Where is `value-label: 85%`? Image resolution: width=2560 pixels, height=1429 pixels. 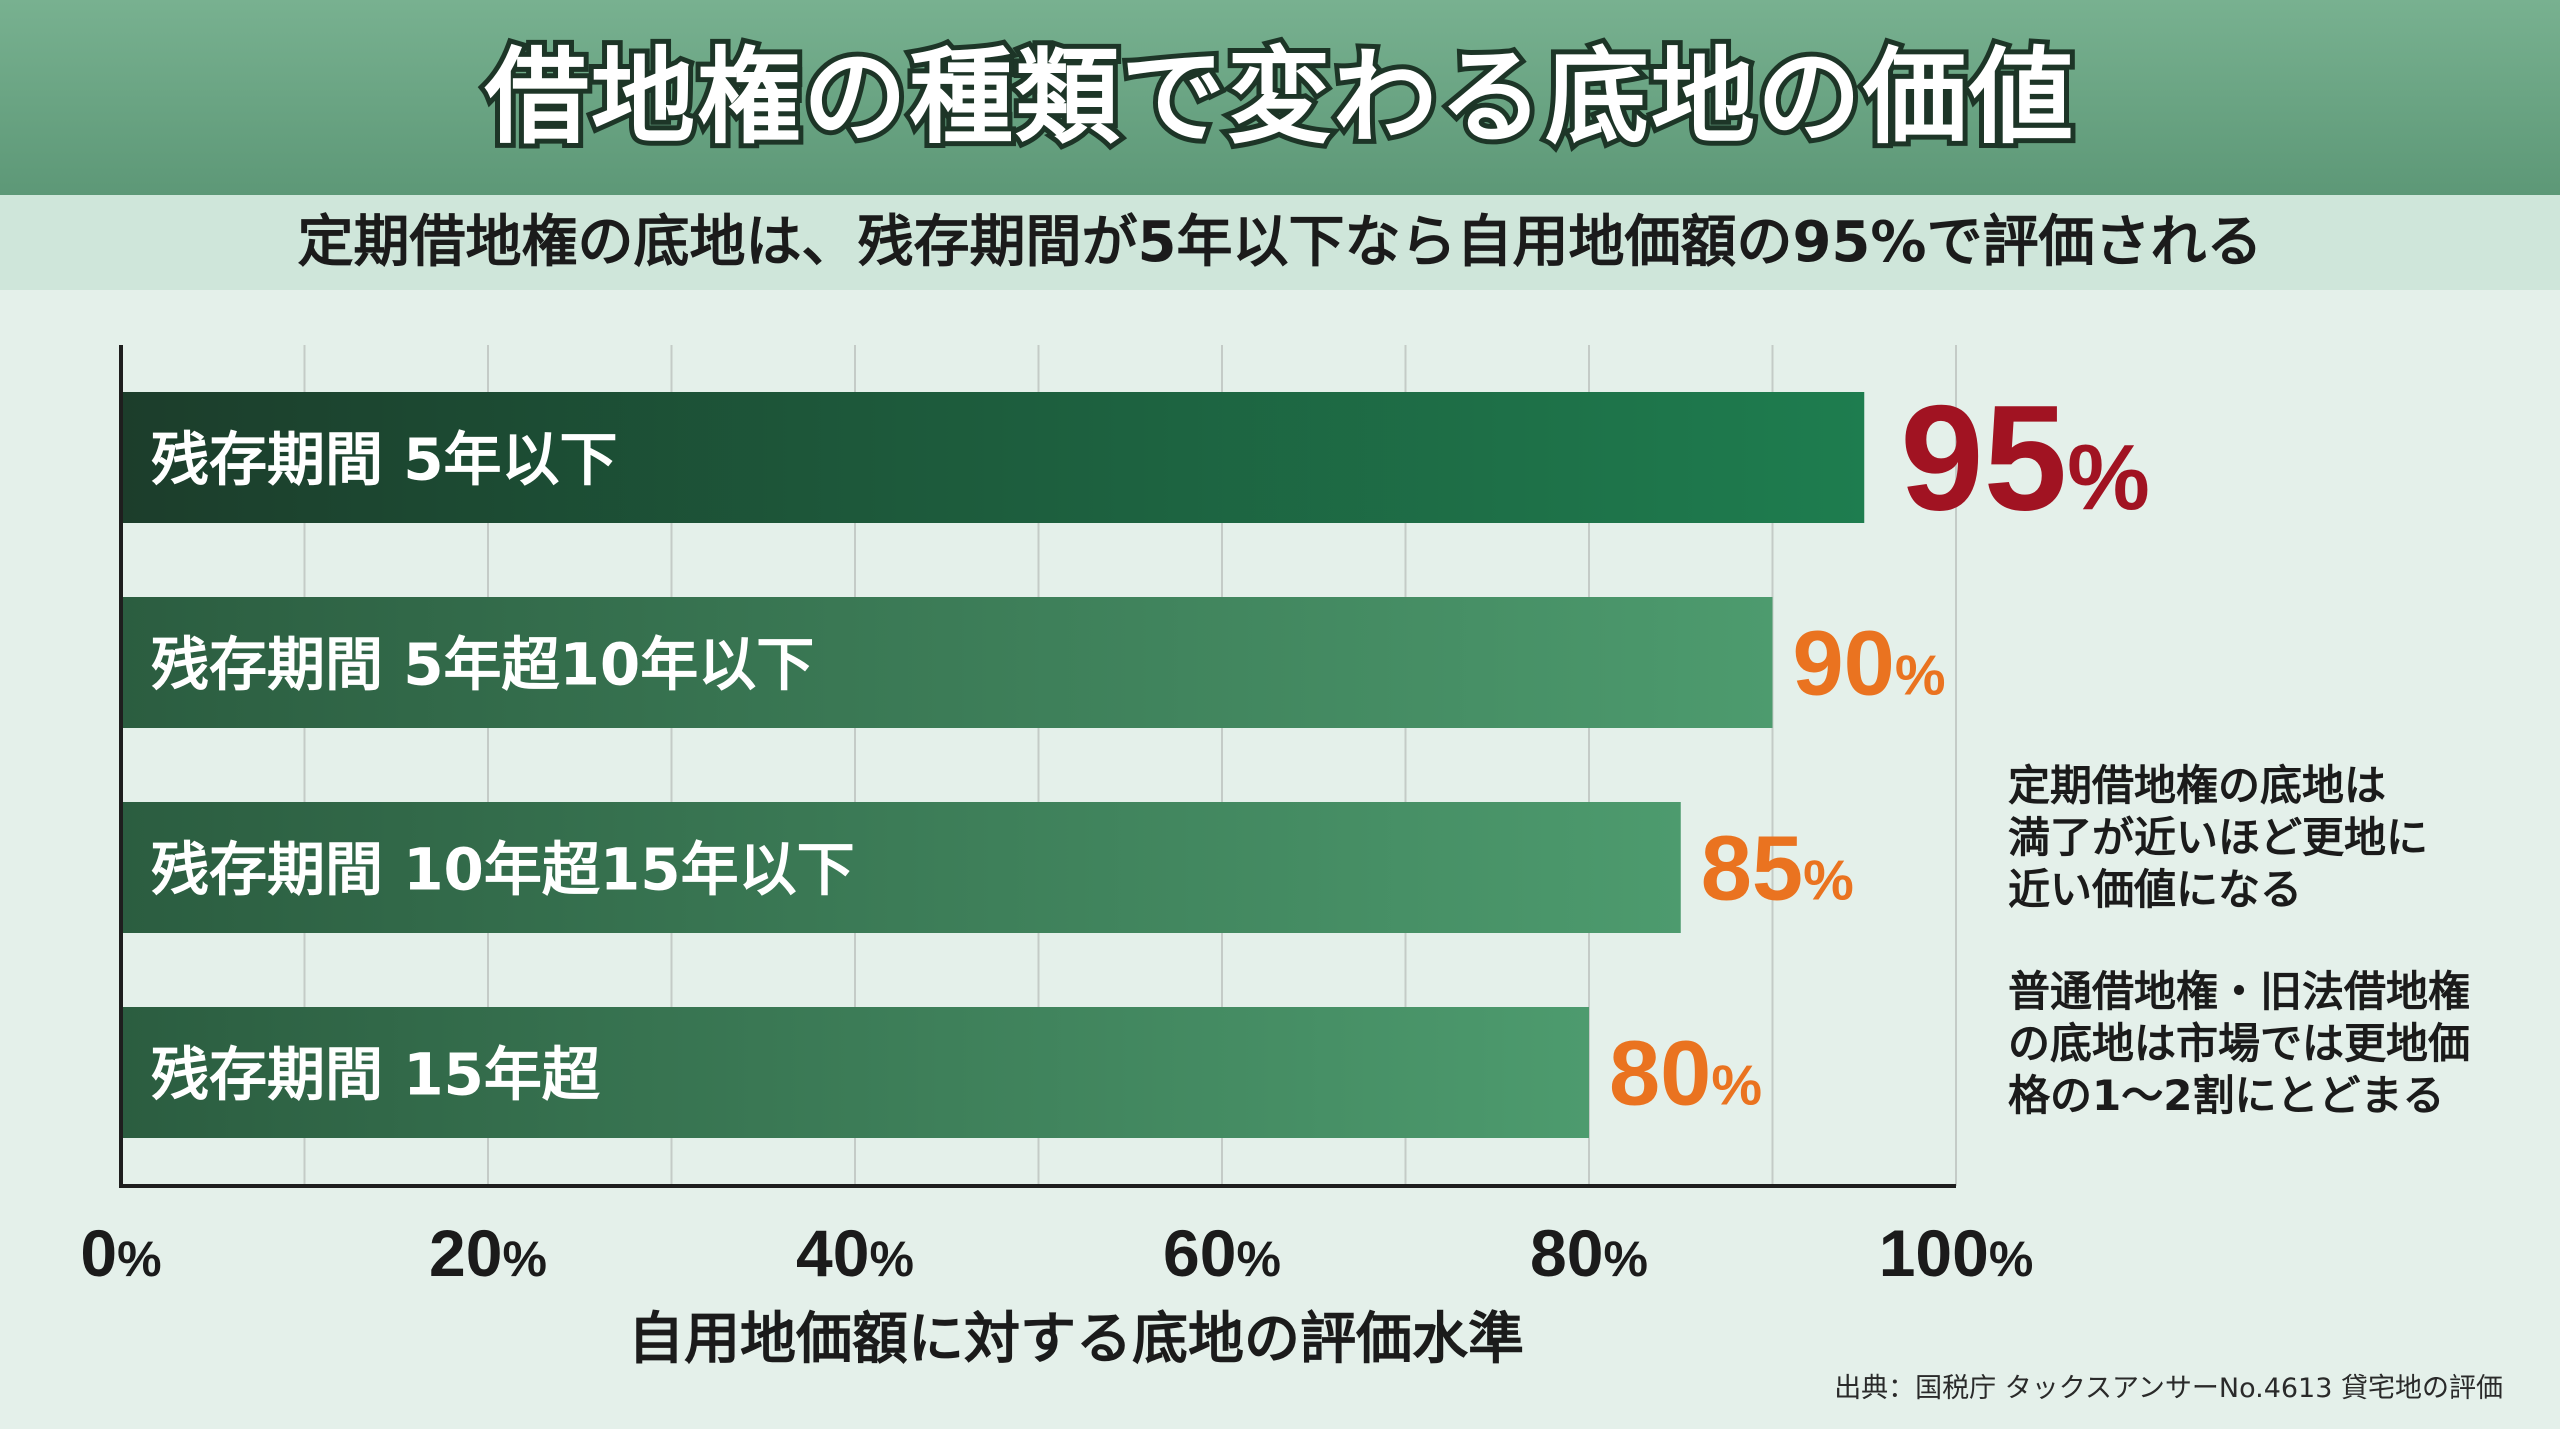
value-label: 85% is located at coordinates (1777, 869).